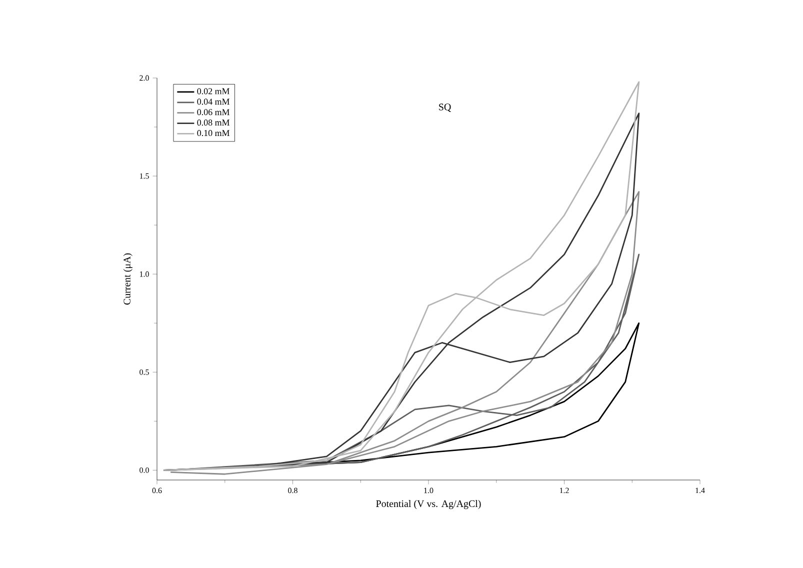  What do you see at coordinates (213, 123) in the screenshot?
I see `legend-label: 0.08 mM` at bounding box center [213, 123].